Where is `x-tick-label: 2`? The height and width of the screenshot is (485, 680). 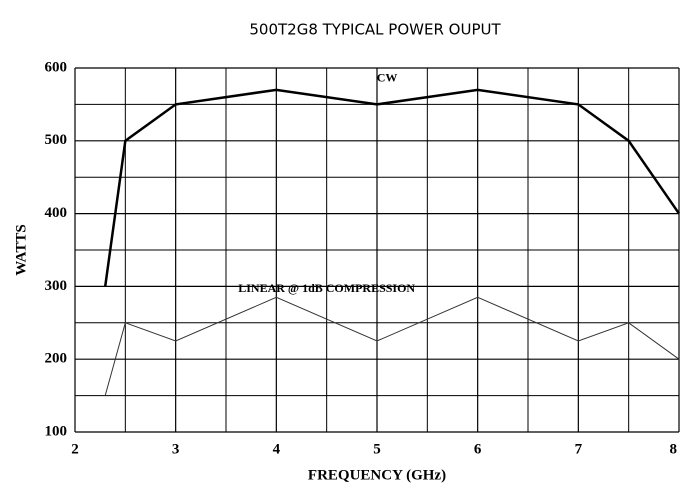
x-tick-label: 2 is located at coordinates (75, 449).